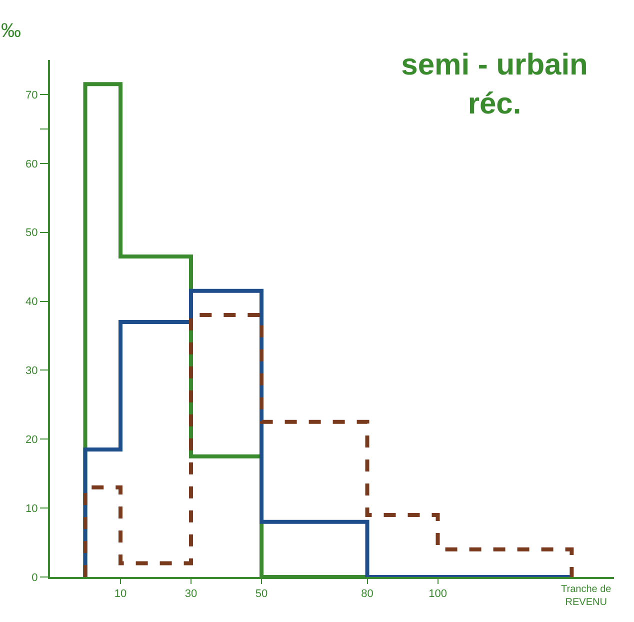  What do you see at coordinates (32, 508) in the screenshot?
I see `y-tick-label: 10` at bounding box center [32, 508].